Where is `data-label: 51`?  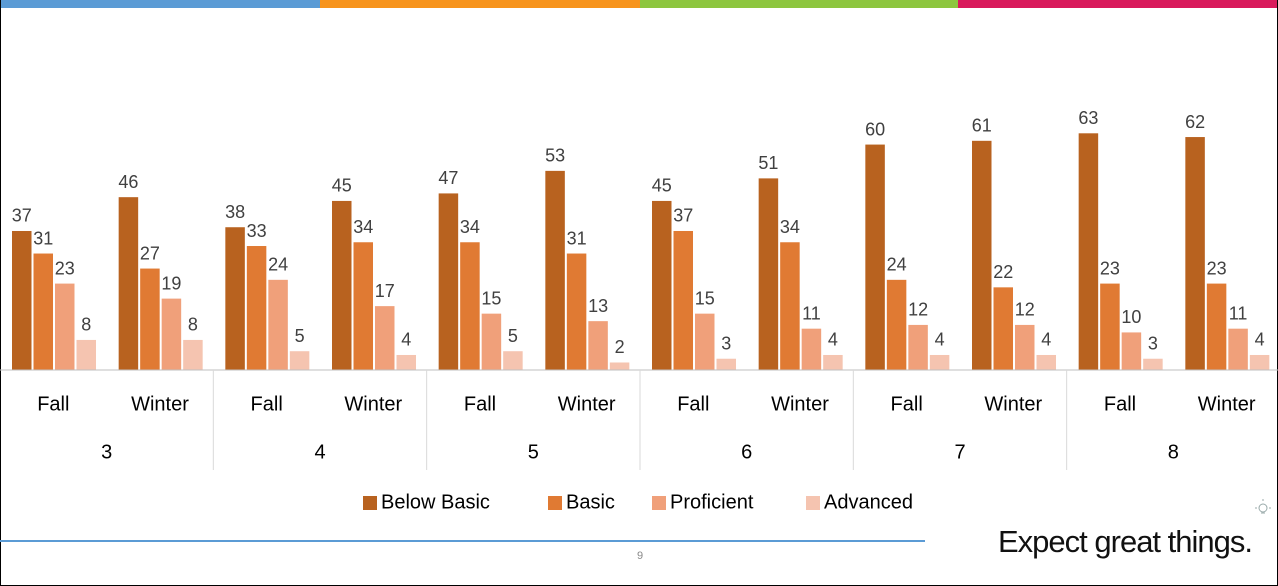 data-label: 51 is located at coordinates (768, 163).